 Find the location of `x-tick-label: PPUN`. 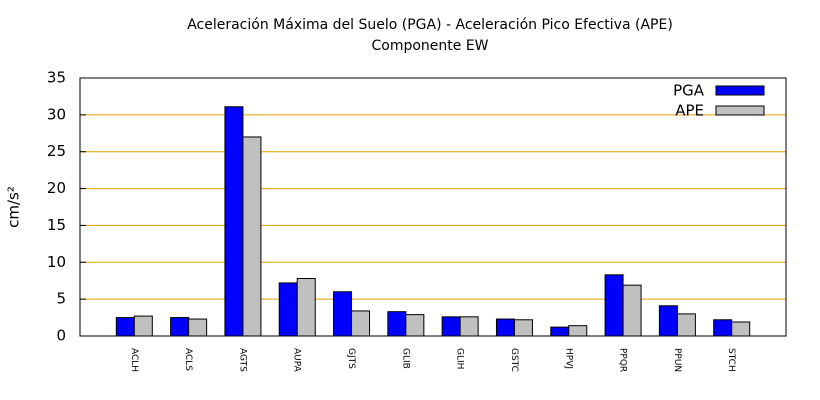

x-tick-label: PPUN is located at coordinates (677, 360).